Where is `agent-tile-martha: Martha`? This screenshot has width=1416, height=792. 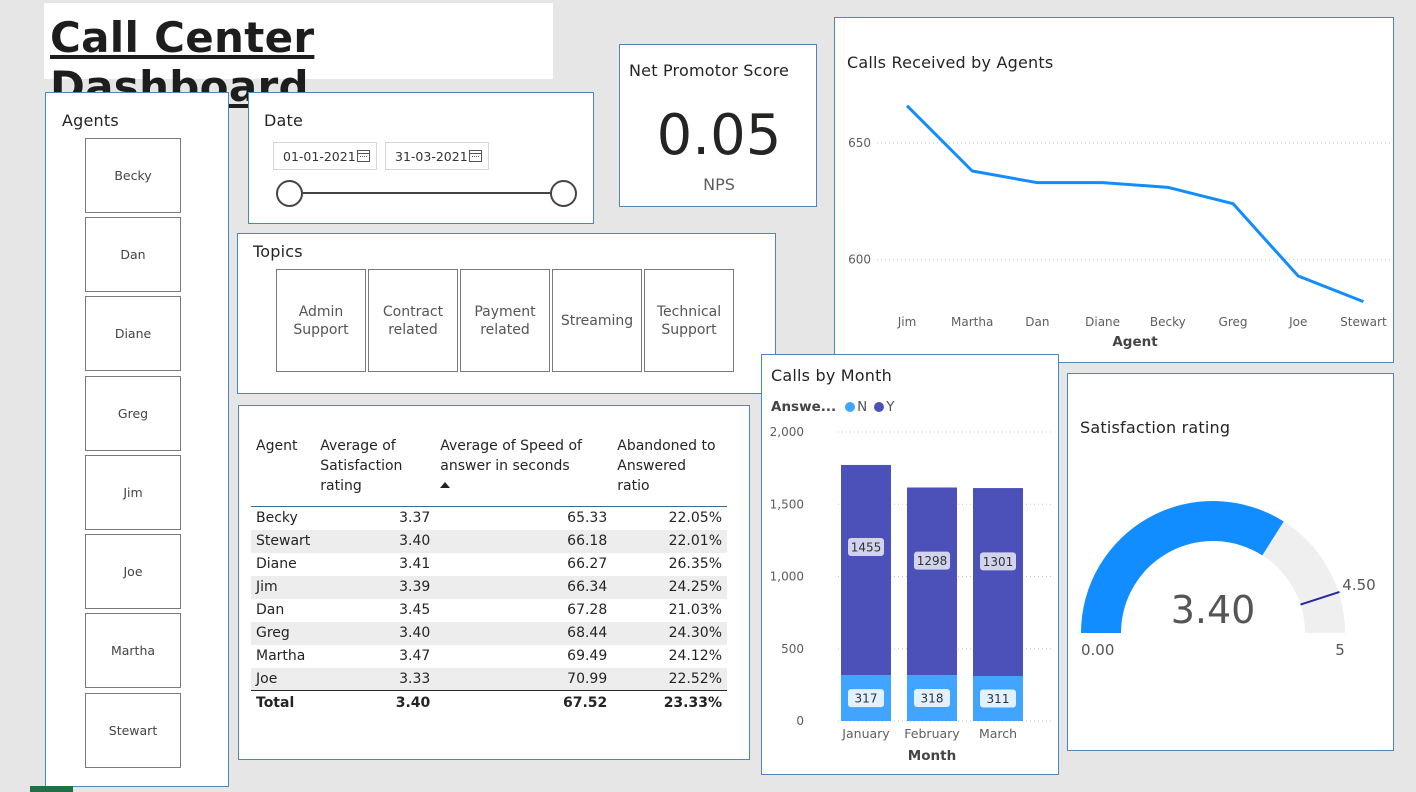
agent-tile-martha: Martha is located at coordinates (133, 650).